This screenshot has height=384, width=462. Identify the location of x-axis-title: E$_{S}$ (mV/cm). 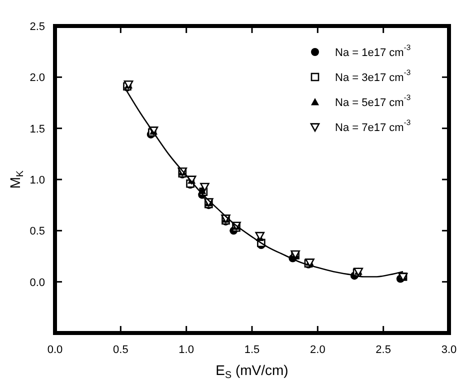
(252, 371).